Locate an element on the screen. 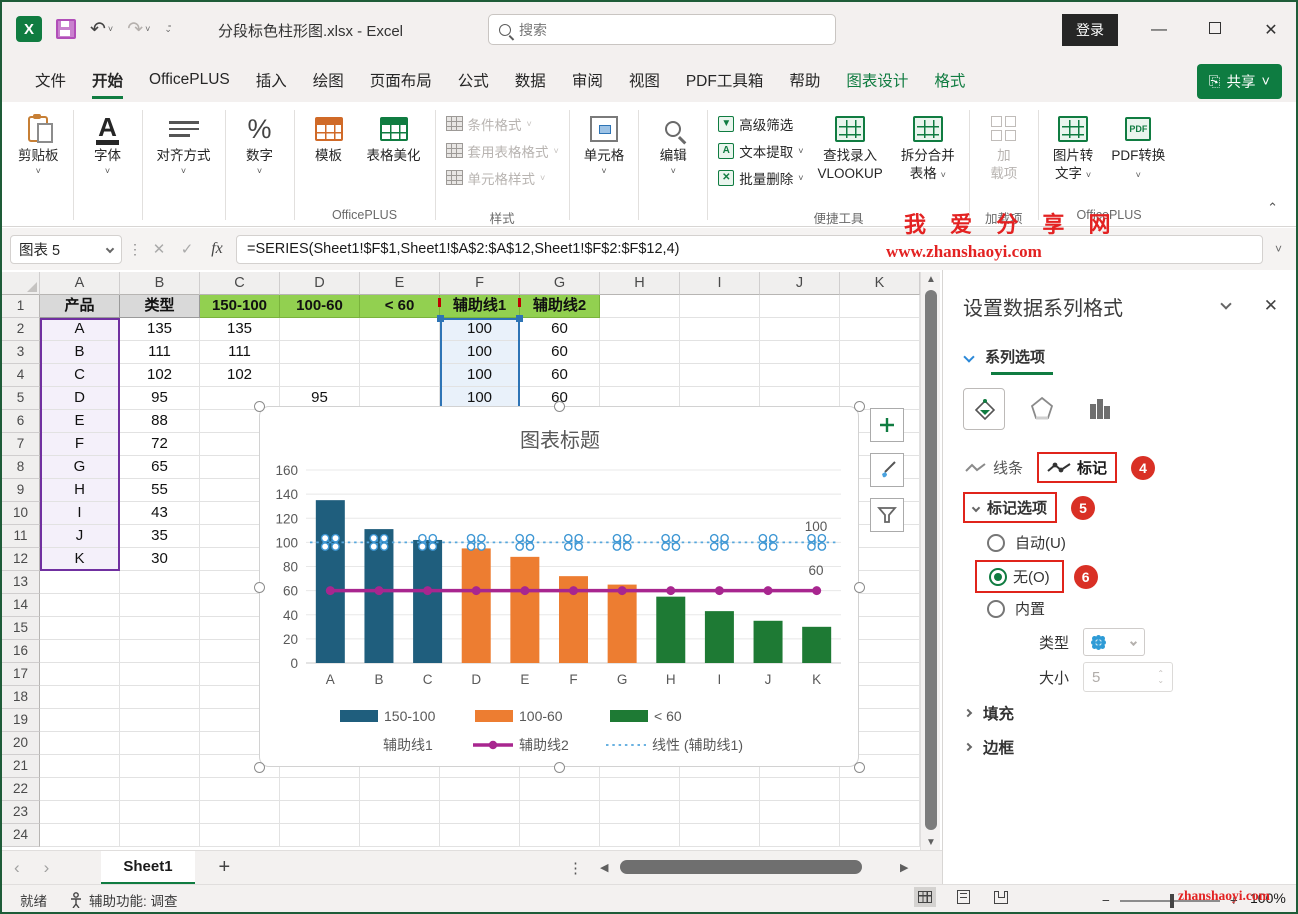 The width and height of the screenshot is (1298, 914). cell-K20 is located at coordinates (880, 743).